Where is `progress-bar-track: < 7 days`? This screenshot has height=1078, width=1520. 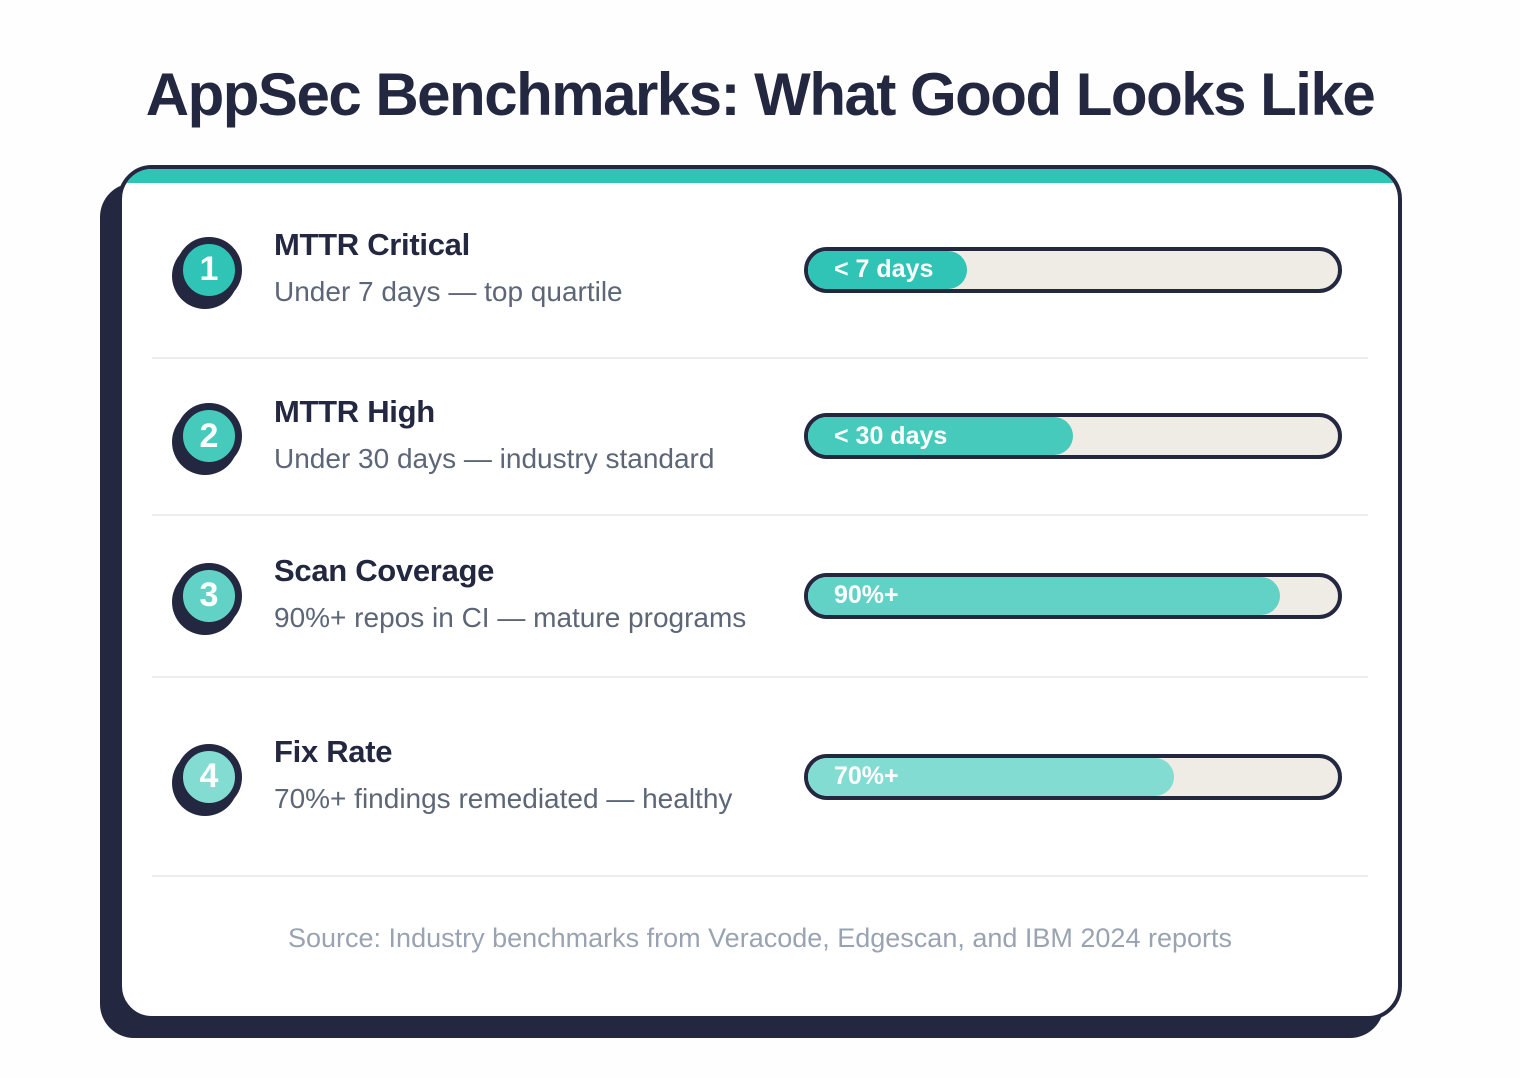
progress-bar-track: < 7 days is located at coordinates (1073, 269).